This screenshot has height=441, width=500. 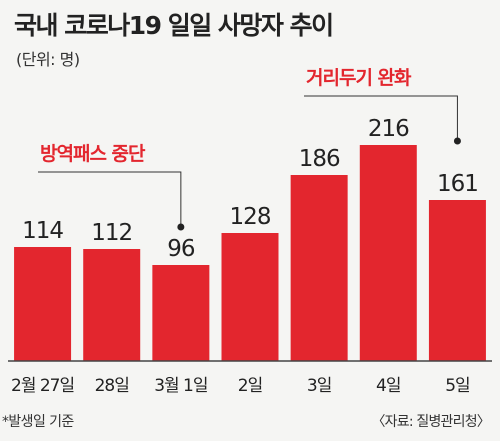 I want to click on x-tick-label: 2일, so click(x=250, y=386).